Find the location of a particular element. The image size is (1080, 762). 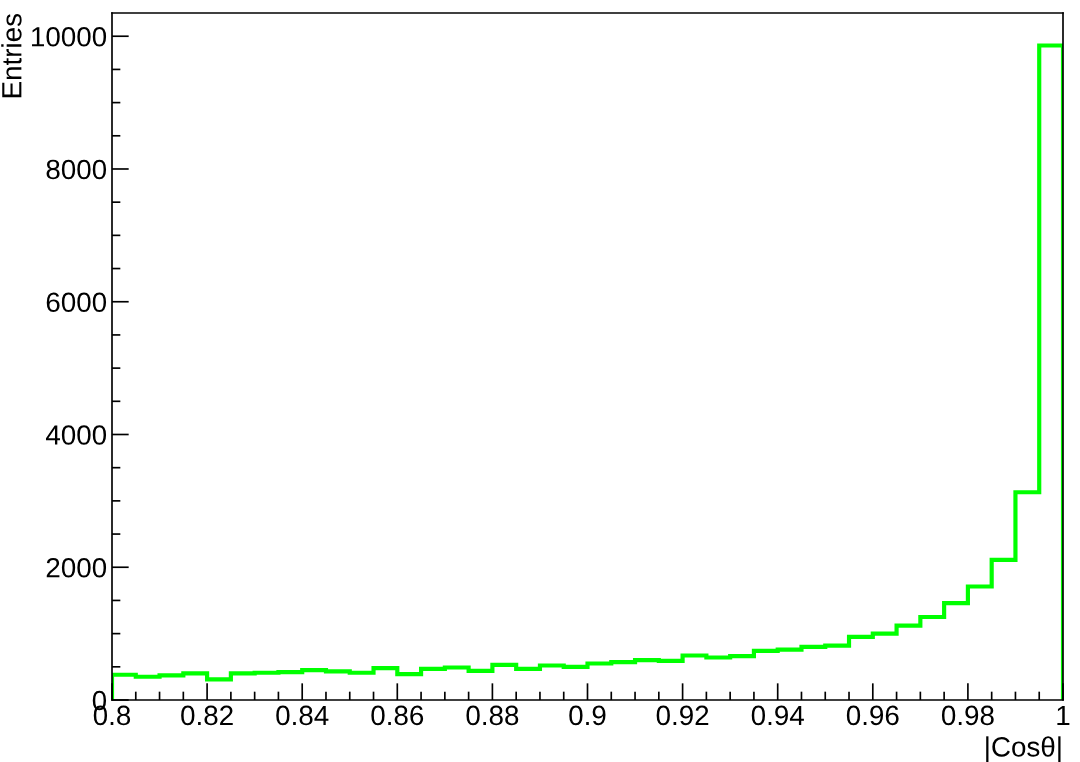

x-tick-label: 1 is located at coordinates (1063, 715).